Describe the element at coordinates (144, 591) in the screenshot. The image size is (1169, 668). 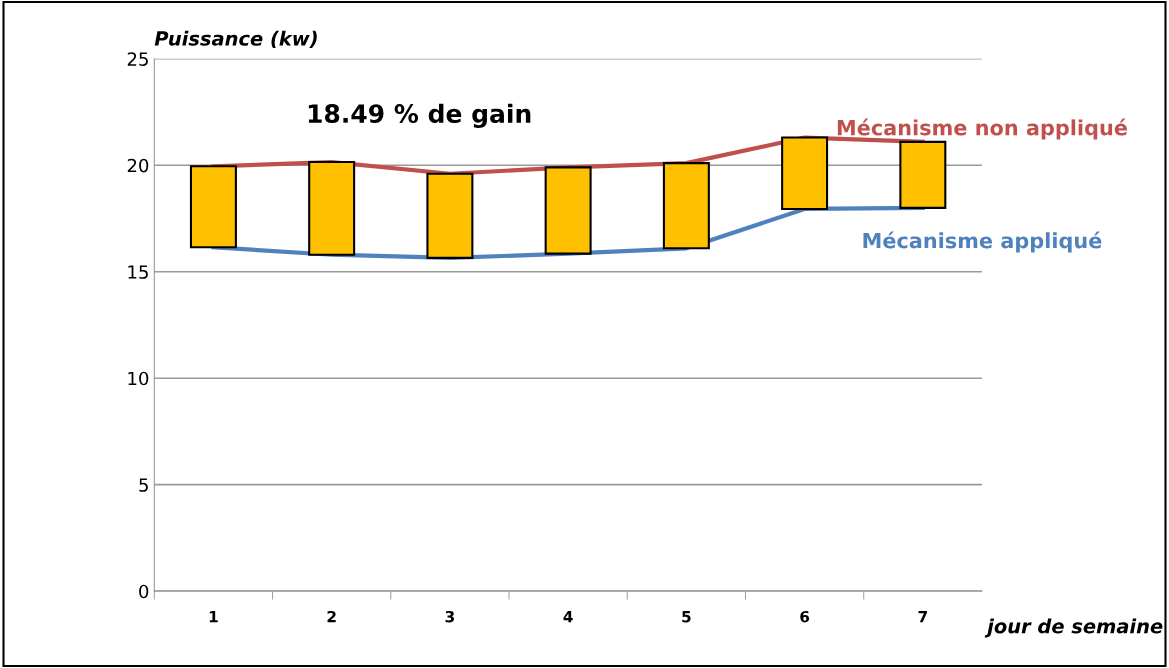
I see `y-tick-label: 0` at that location.